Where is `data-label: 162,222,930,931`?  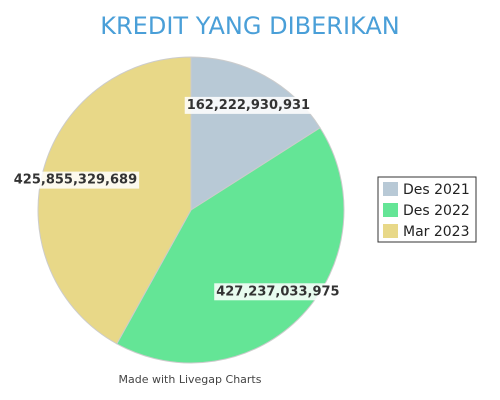 data-label: 162,222,930,931 is located at coordinates (248, 105).